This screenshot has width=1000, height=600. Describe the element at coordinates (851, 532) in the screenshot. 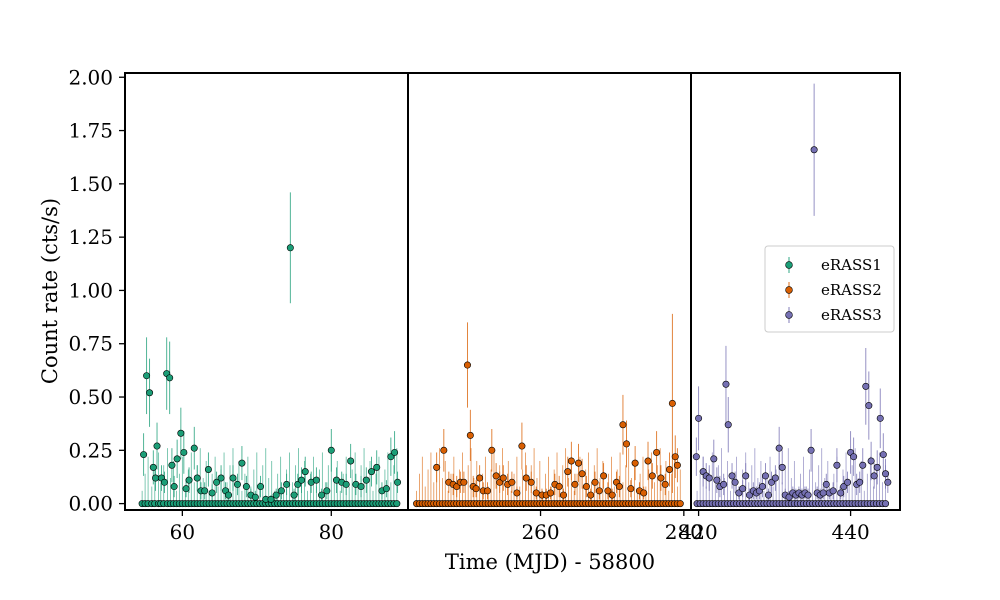

I see `x-tick-label: 440` at that location.